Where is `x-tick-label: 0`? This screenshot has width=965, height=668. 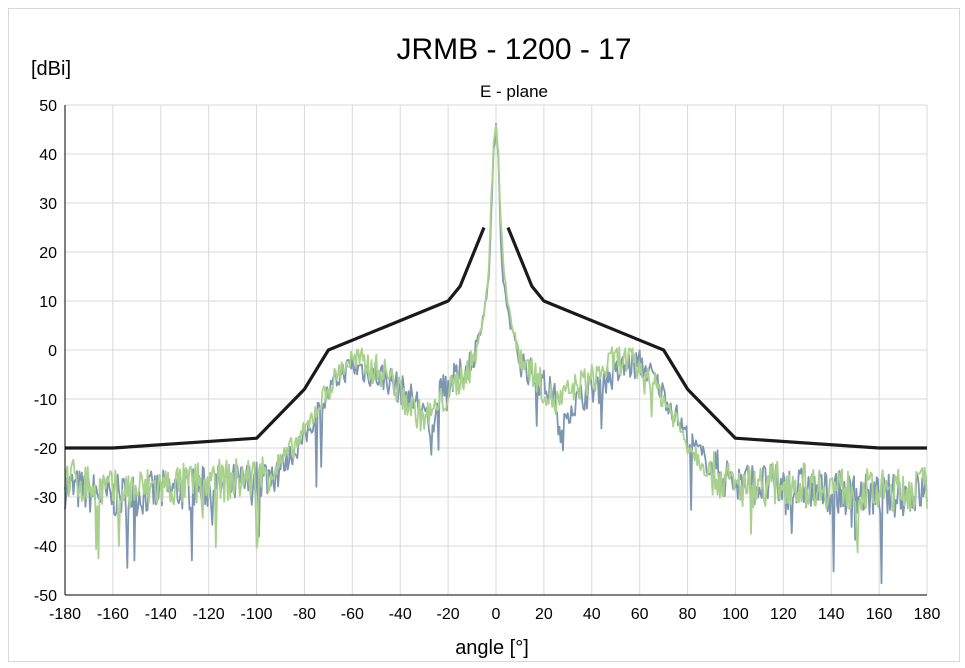 x-tick-label: 0 is located at coordinates (496, 614).